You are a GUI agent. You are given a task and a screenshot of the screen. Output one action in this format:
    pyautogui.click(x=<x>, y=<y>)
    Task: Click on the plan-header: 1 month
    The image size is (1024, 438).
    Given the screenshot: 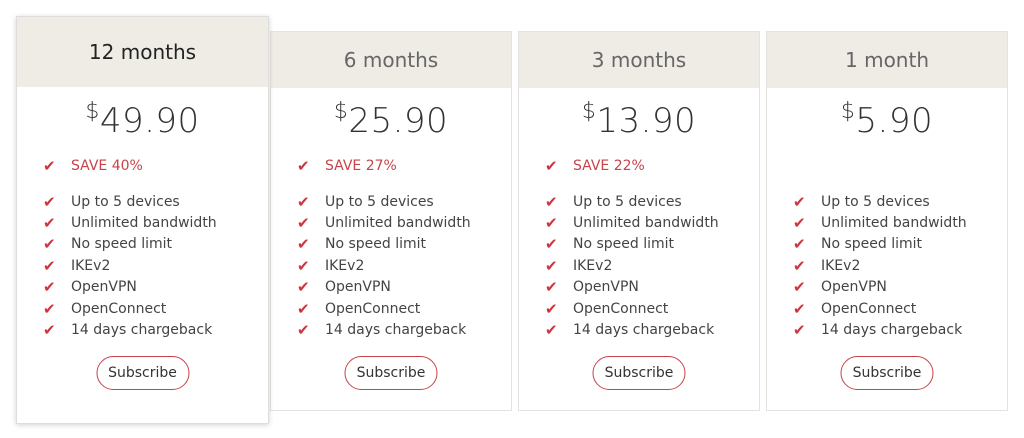 What is the action you would take?
    pyautogui.click(x=887, y=60)
    